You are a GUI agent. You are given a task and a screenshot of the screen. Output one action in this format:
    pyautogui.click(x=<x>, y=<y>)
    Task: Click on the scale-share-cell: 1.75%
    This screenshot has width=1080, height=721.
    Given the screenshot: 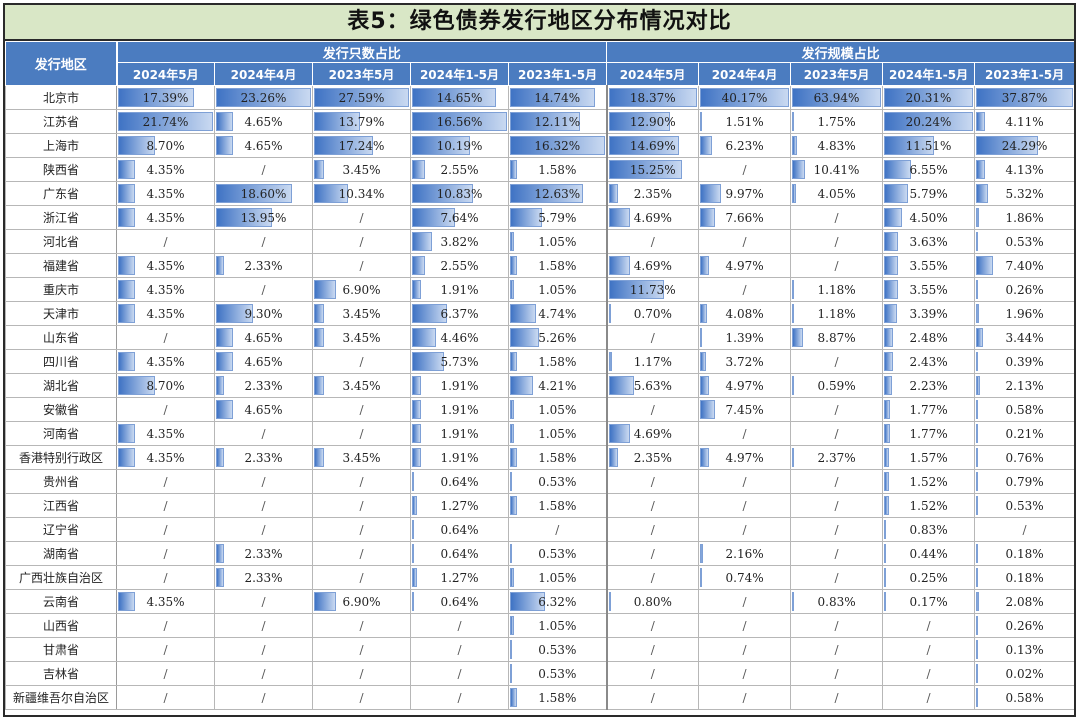 What is the action you would take?
    pyautogui.click(x=837, y=121)
    